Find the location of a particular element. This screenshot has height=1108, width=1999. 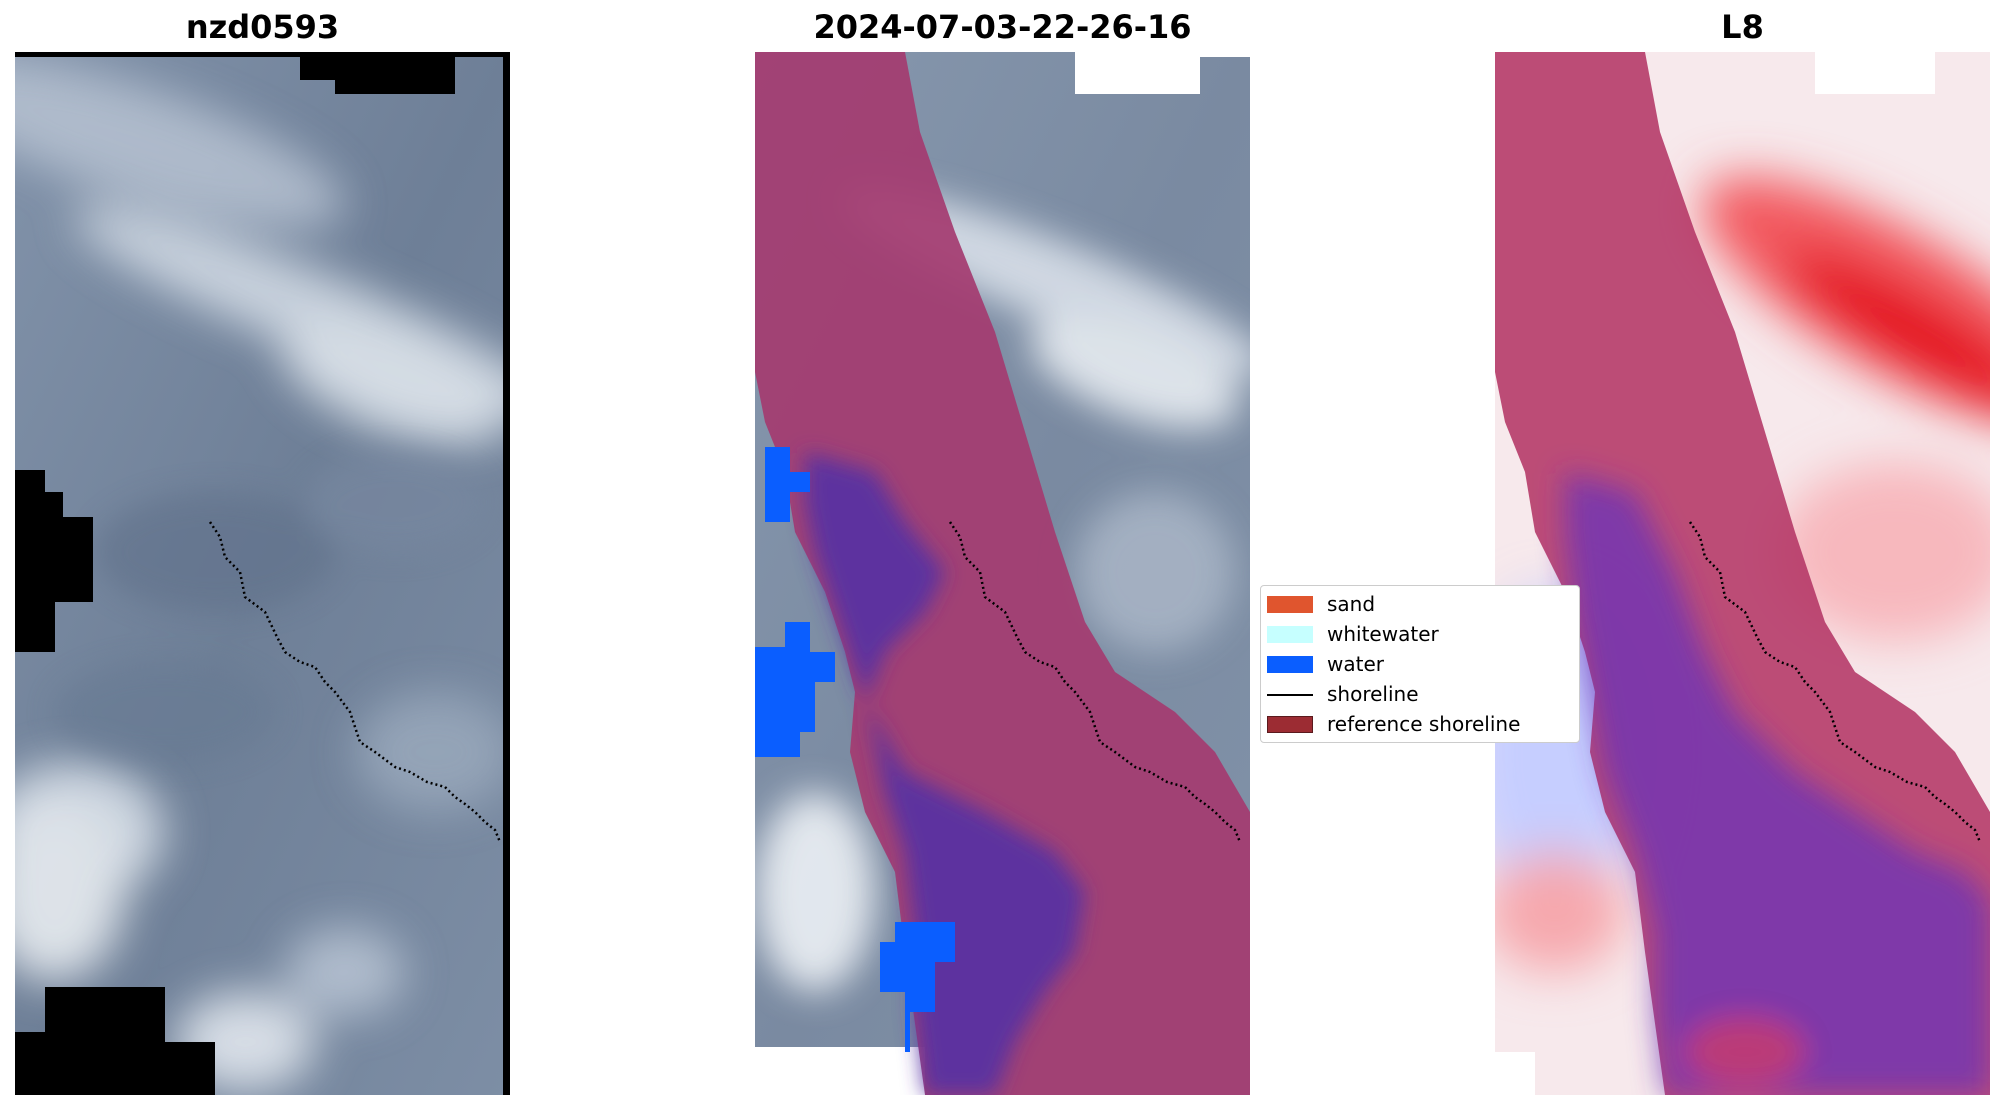

legend-entry-whitewater: whitewater is located at coordinates (1421, 635).